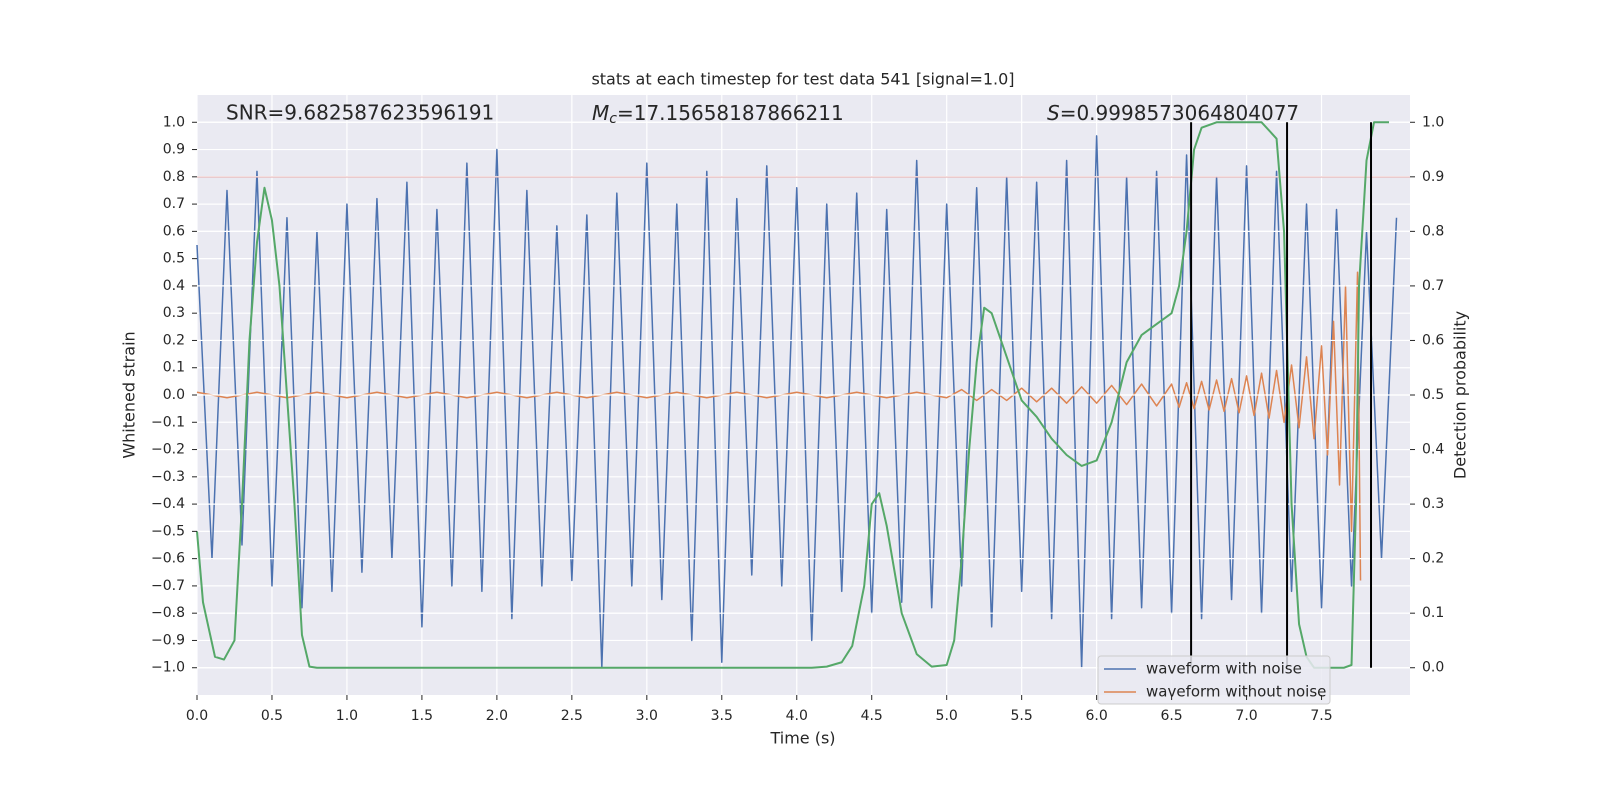  I want to click on y-tick-label: 0.1, so click(174, 368).